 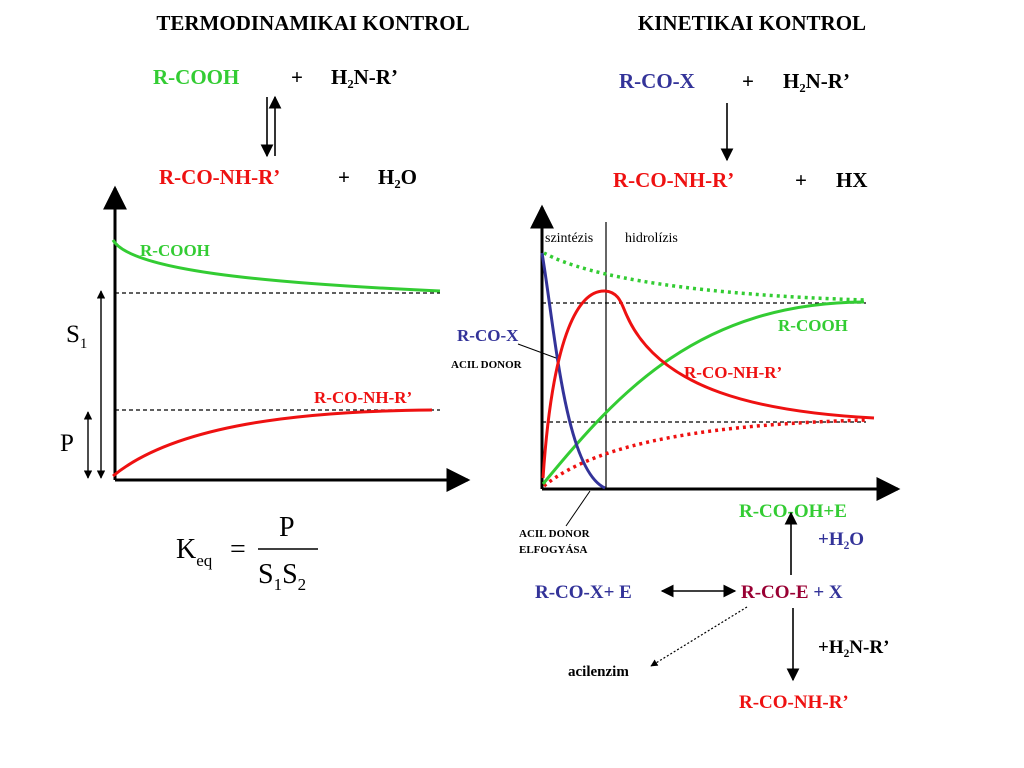 I want to click on mech-amide-product: R-CO-NH-R’, so click(x=794, y=702).